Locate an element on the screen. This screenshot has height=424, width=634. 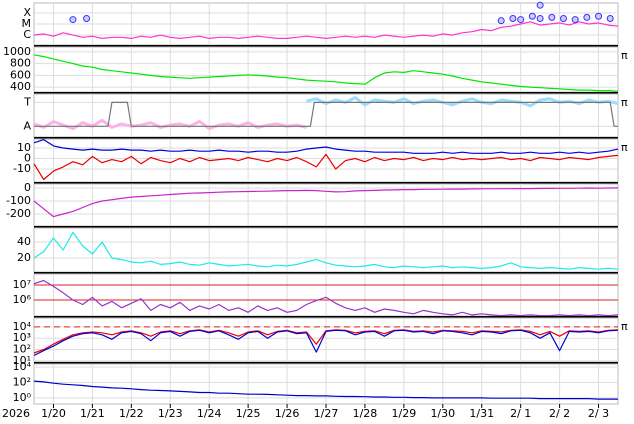
x-tick-label: 2/ 3 is located at coordinates (598, 413).